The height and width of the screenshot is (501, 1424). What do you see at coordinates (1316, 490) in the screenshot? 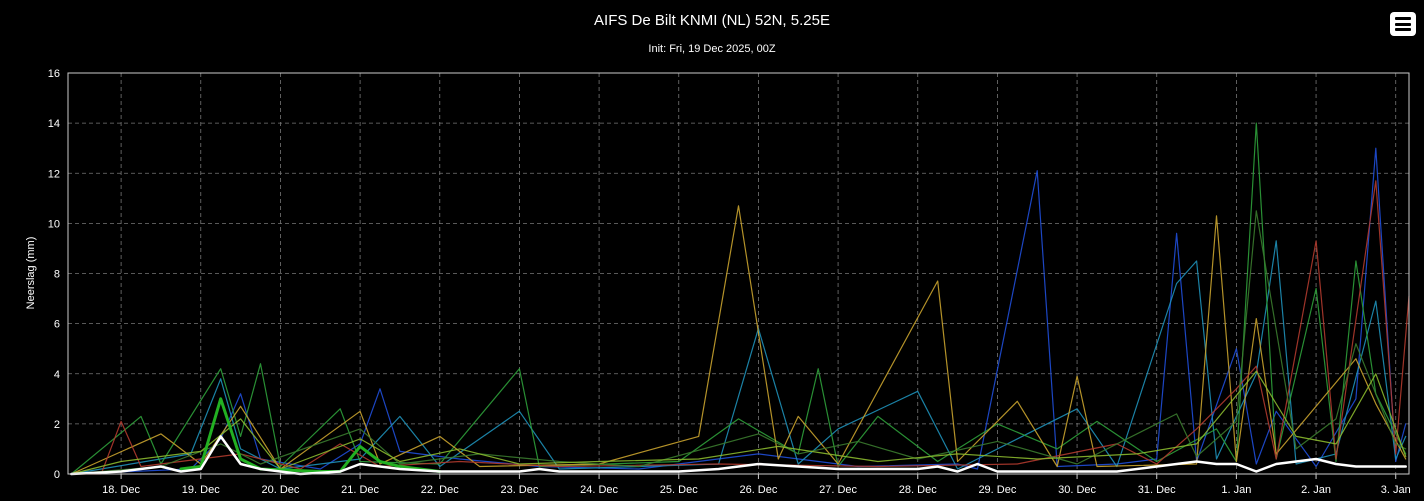
I see `x-tick-label: 2. Jan` at bounding box center [1316, 490].